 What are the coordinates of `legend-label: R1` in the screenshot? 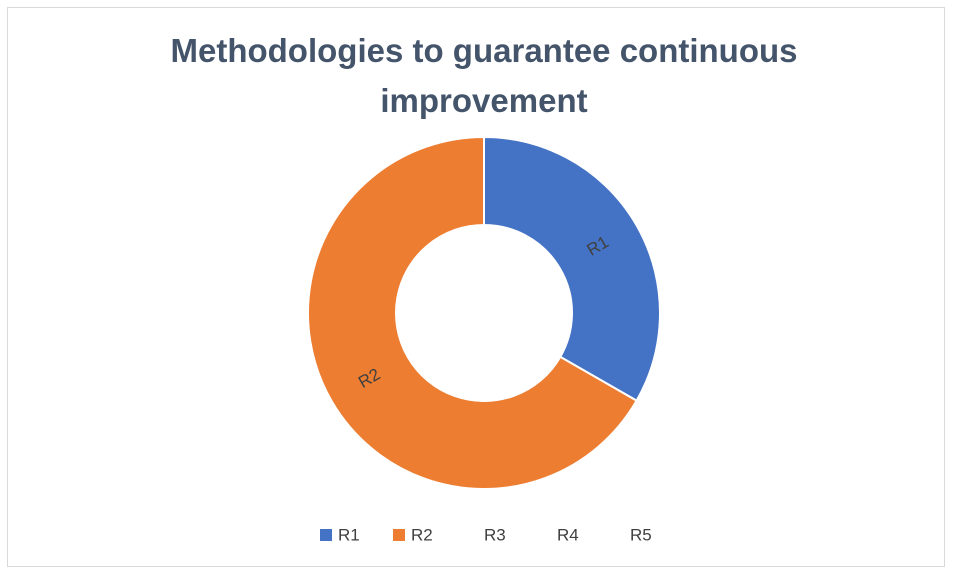 It's located at (349, 534).